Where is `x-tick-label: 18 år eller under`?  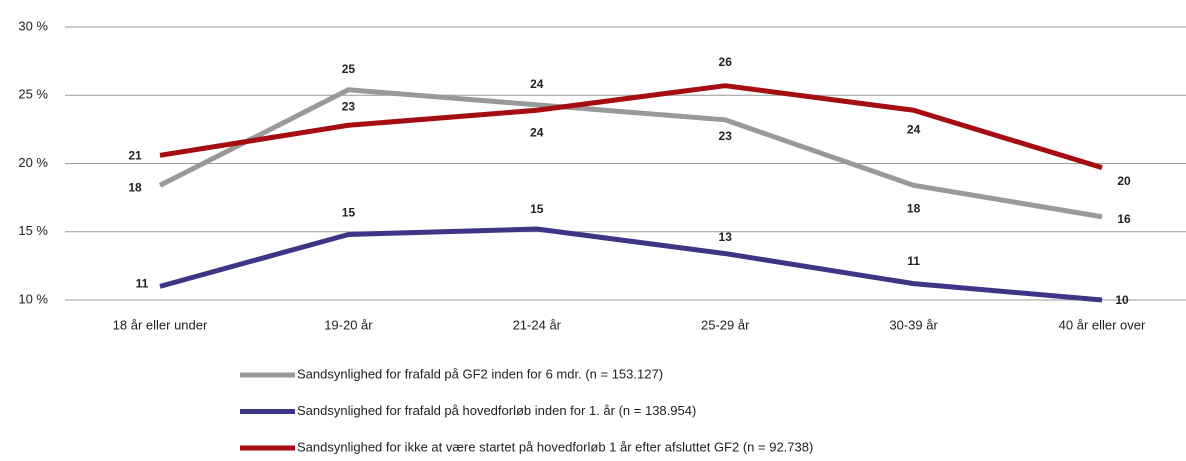
x-tick-label: 18 år eller under is located at coordinates (160, 324).